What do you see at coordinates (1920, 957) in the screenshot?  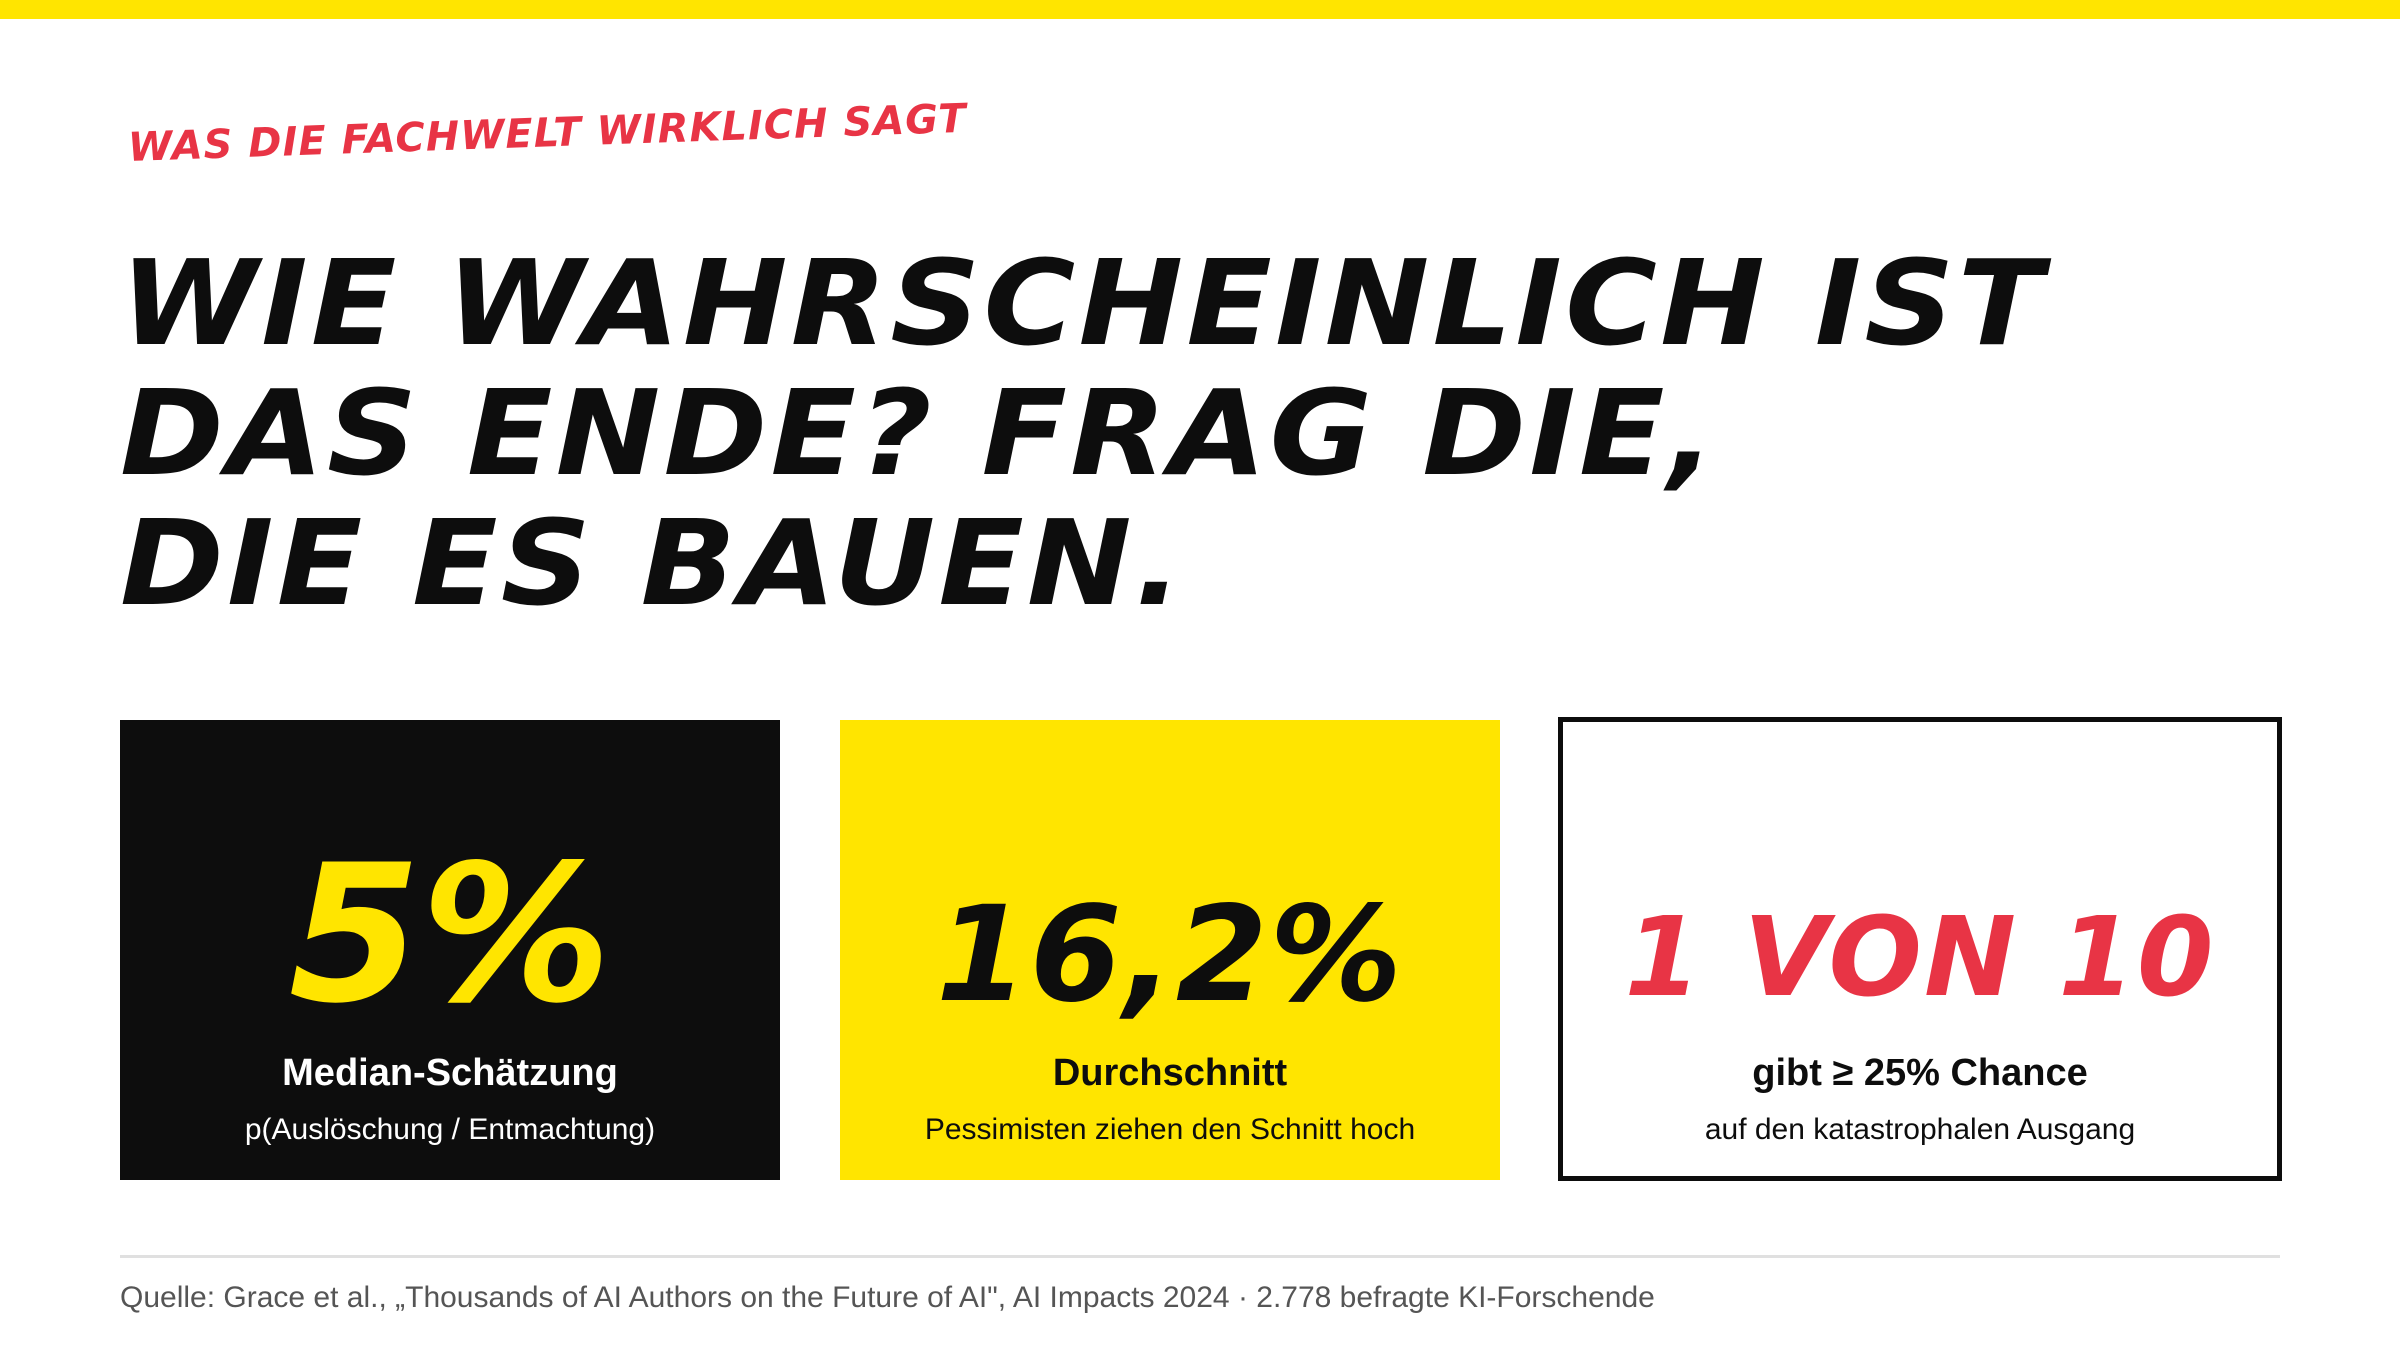 I see `stat-value: 1 VON 10` at bounding box center [1920, 957].